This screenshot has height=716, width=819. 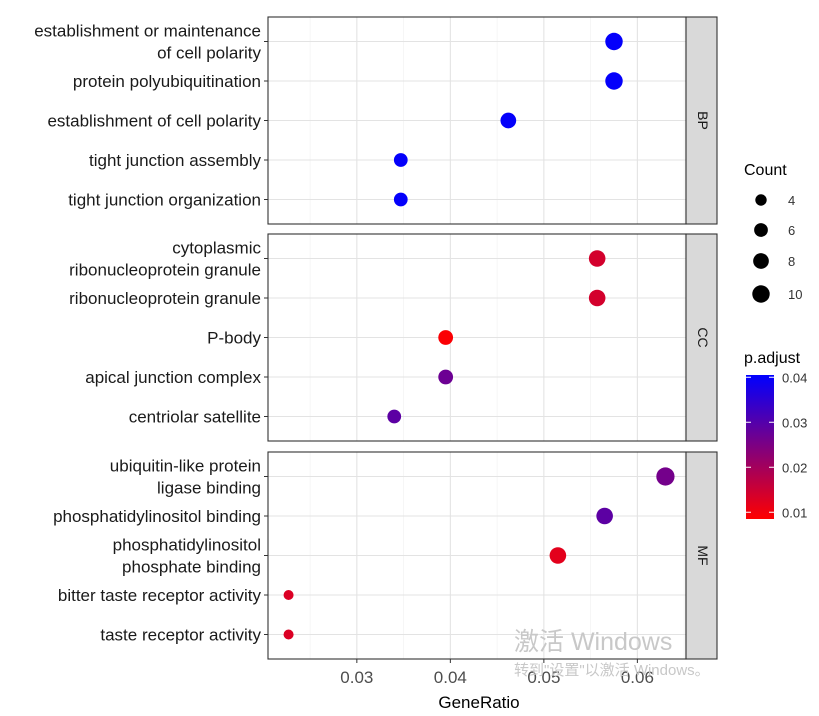 What do you see at coordinates (772, 358) in the screenshot?
I see `p-adjust-legend-title: p.adjust` at bounding box center [772, 358].